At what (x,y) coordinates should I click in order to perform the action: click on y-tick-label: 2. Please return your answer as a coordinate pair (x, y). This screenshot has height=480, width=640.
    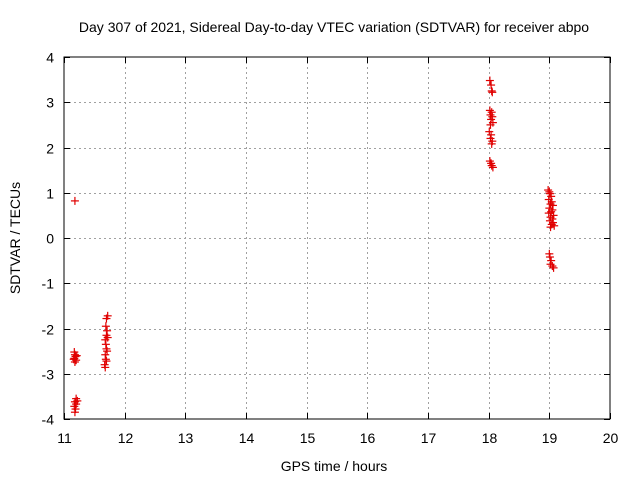
    Looking at the image, I should click on (50, 149).